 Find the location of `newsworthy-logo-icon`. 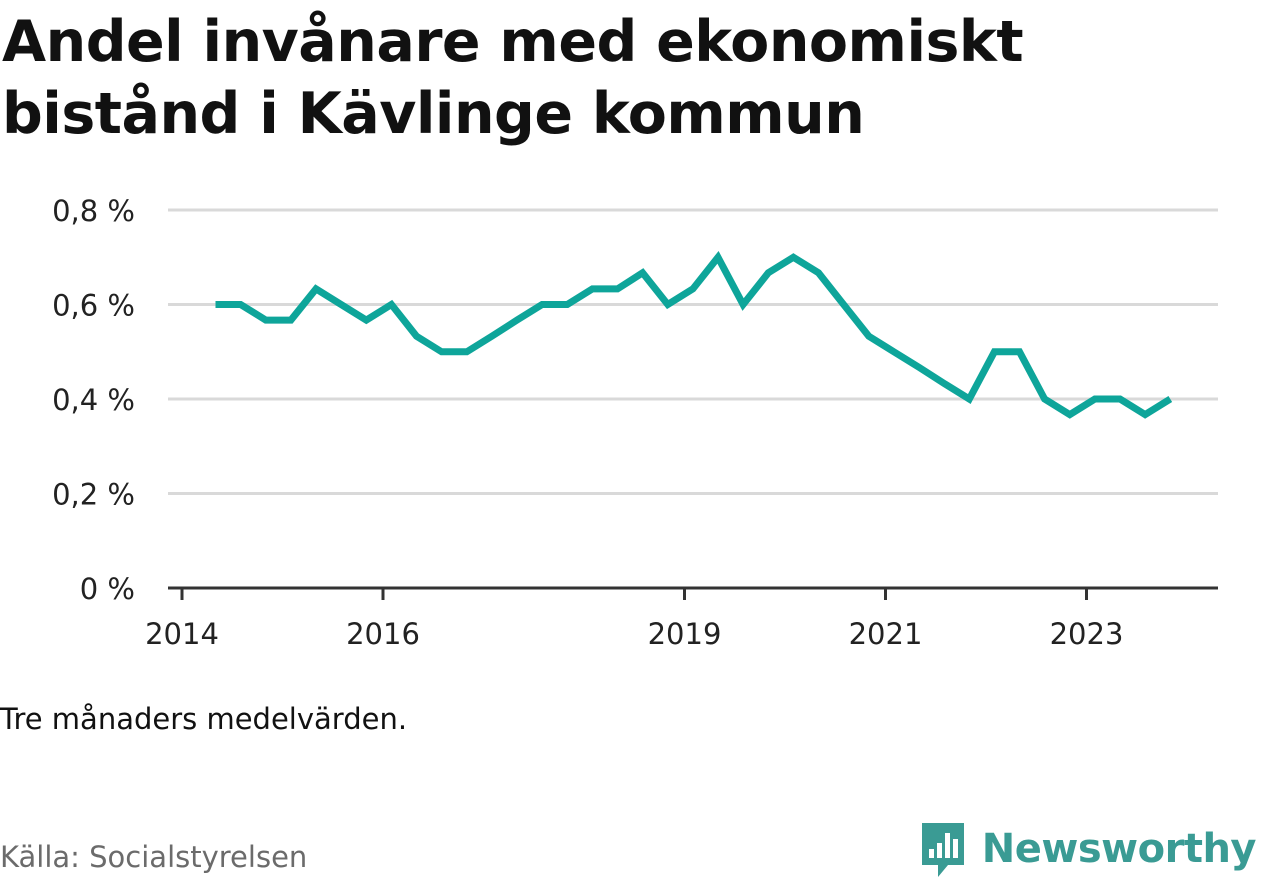

newsworthy-logo-icon is located at coordinates (942, 850).